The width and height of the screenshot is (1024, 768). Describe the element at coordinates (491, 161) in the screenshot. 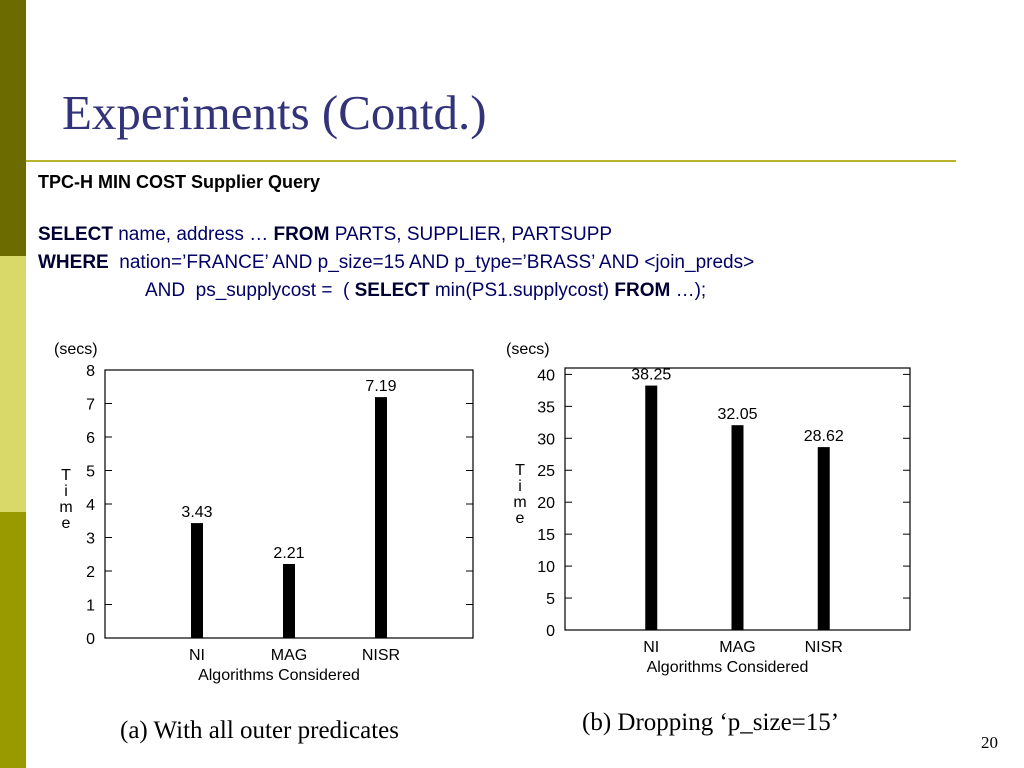

I see `title-underline` at that location.